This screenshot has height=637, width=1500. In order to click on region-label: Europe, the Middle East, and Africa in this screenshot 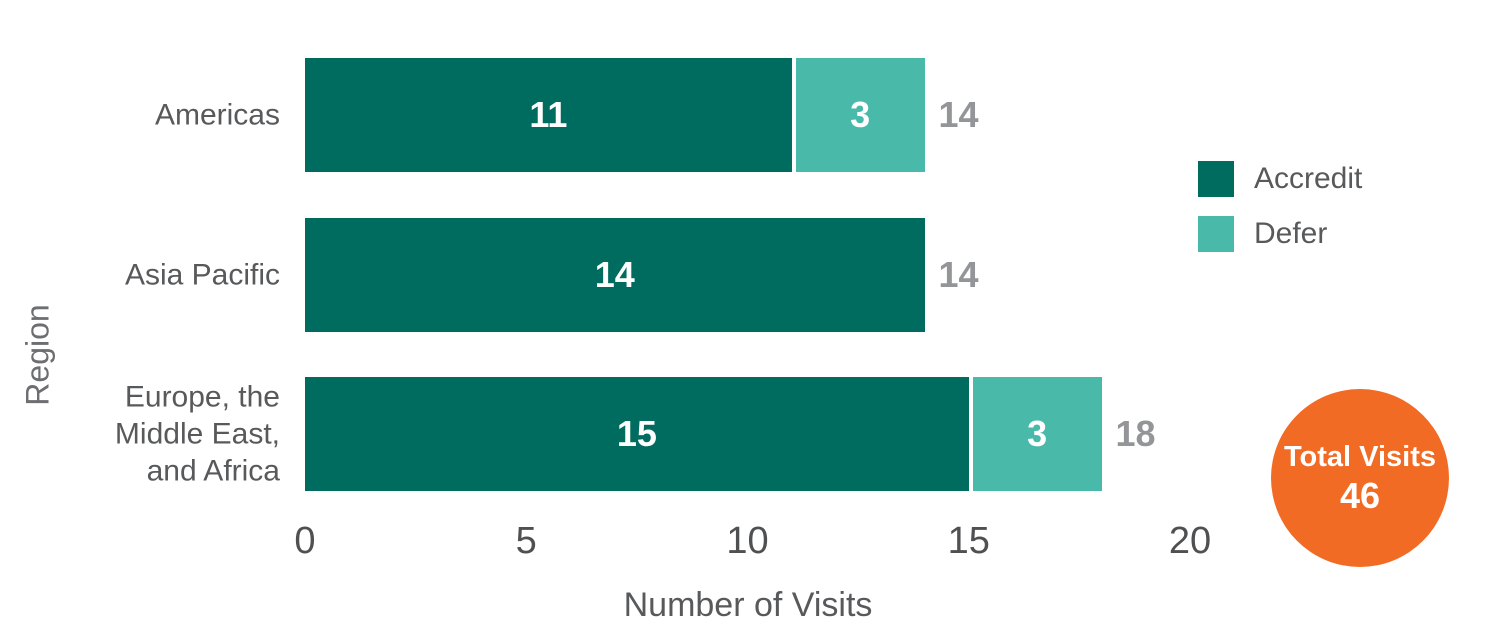, I will do `click(167, 434)`.